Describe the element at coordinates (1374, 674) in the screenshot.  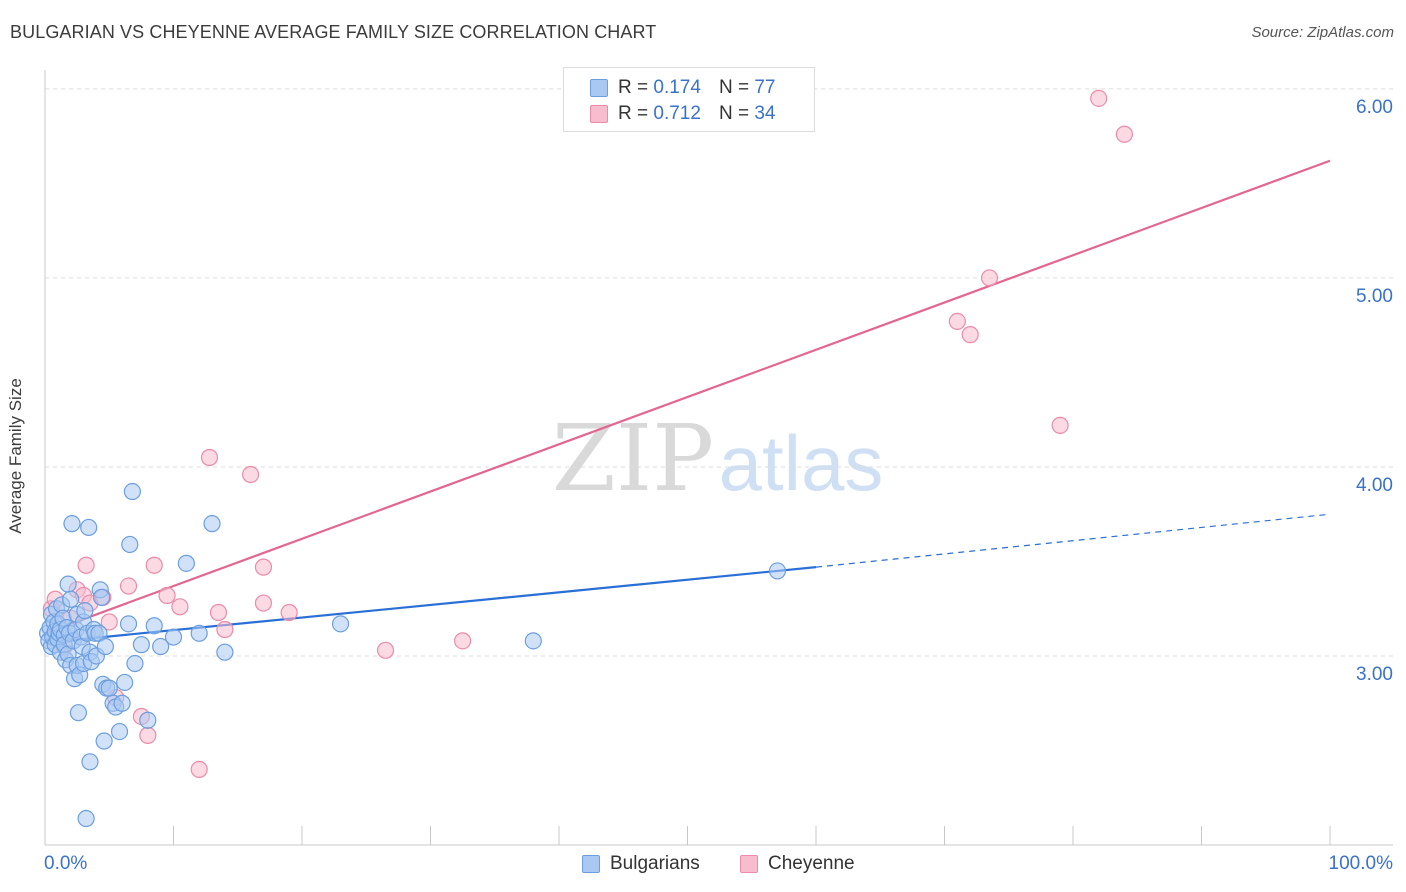
I see `y-tick-label: 3.00` at that location.